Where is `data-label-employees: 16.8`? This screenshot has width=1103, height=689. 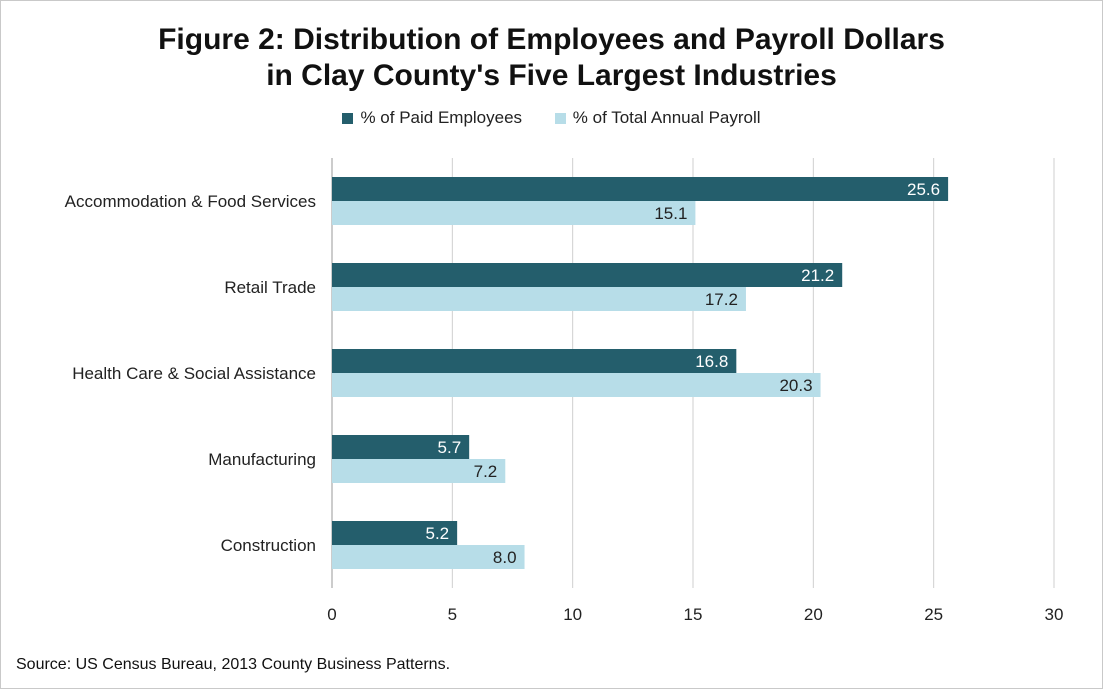
data-label-employees: 16.8 is located at coordinates (711, 361).